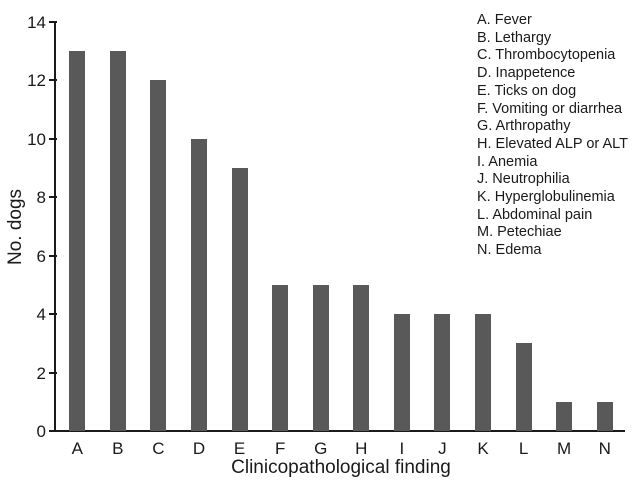 Image resolution: width=642 pixels, height=491 pixels. I want to click on x-category-label: J, so click(442, 448).